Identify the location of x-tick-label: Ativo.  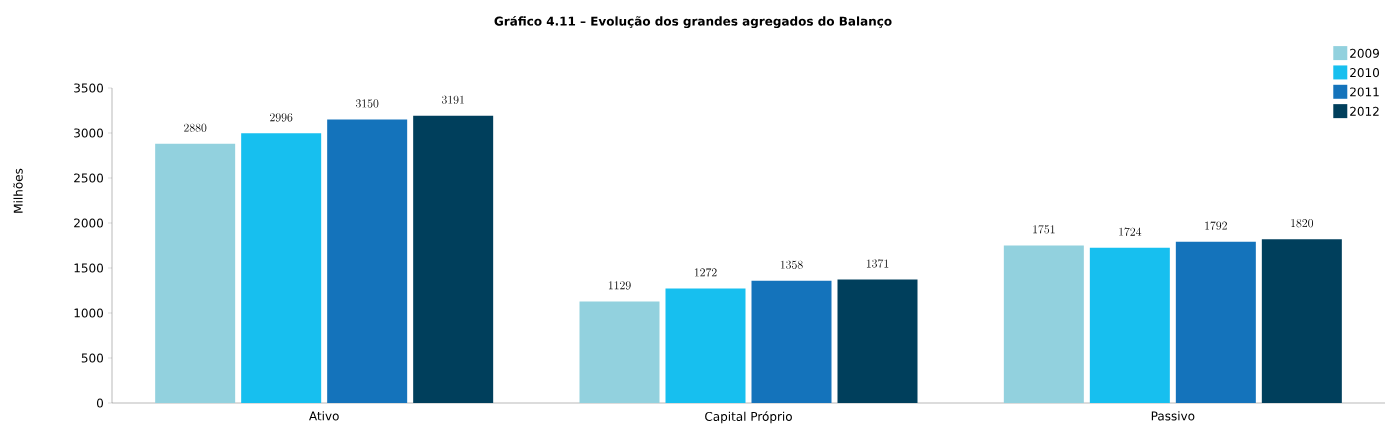
(324, 416).